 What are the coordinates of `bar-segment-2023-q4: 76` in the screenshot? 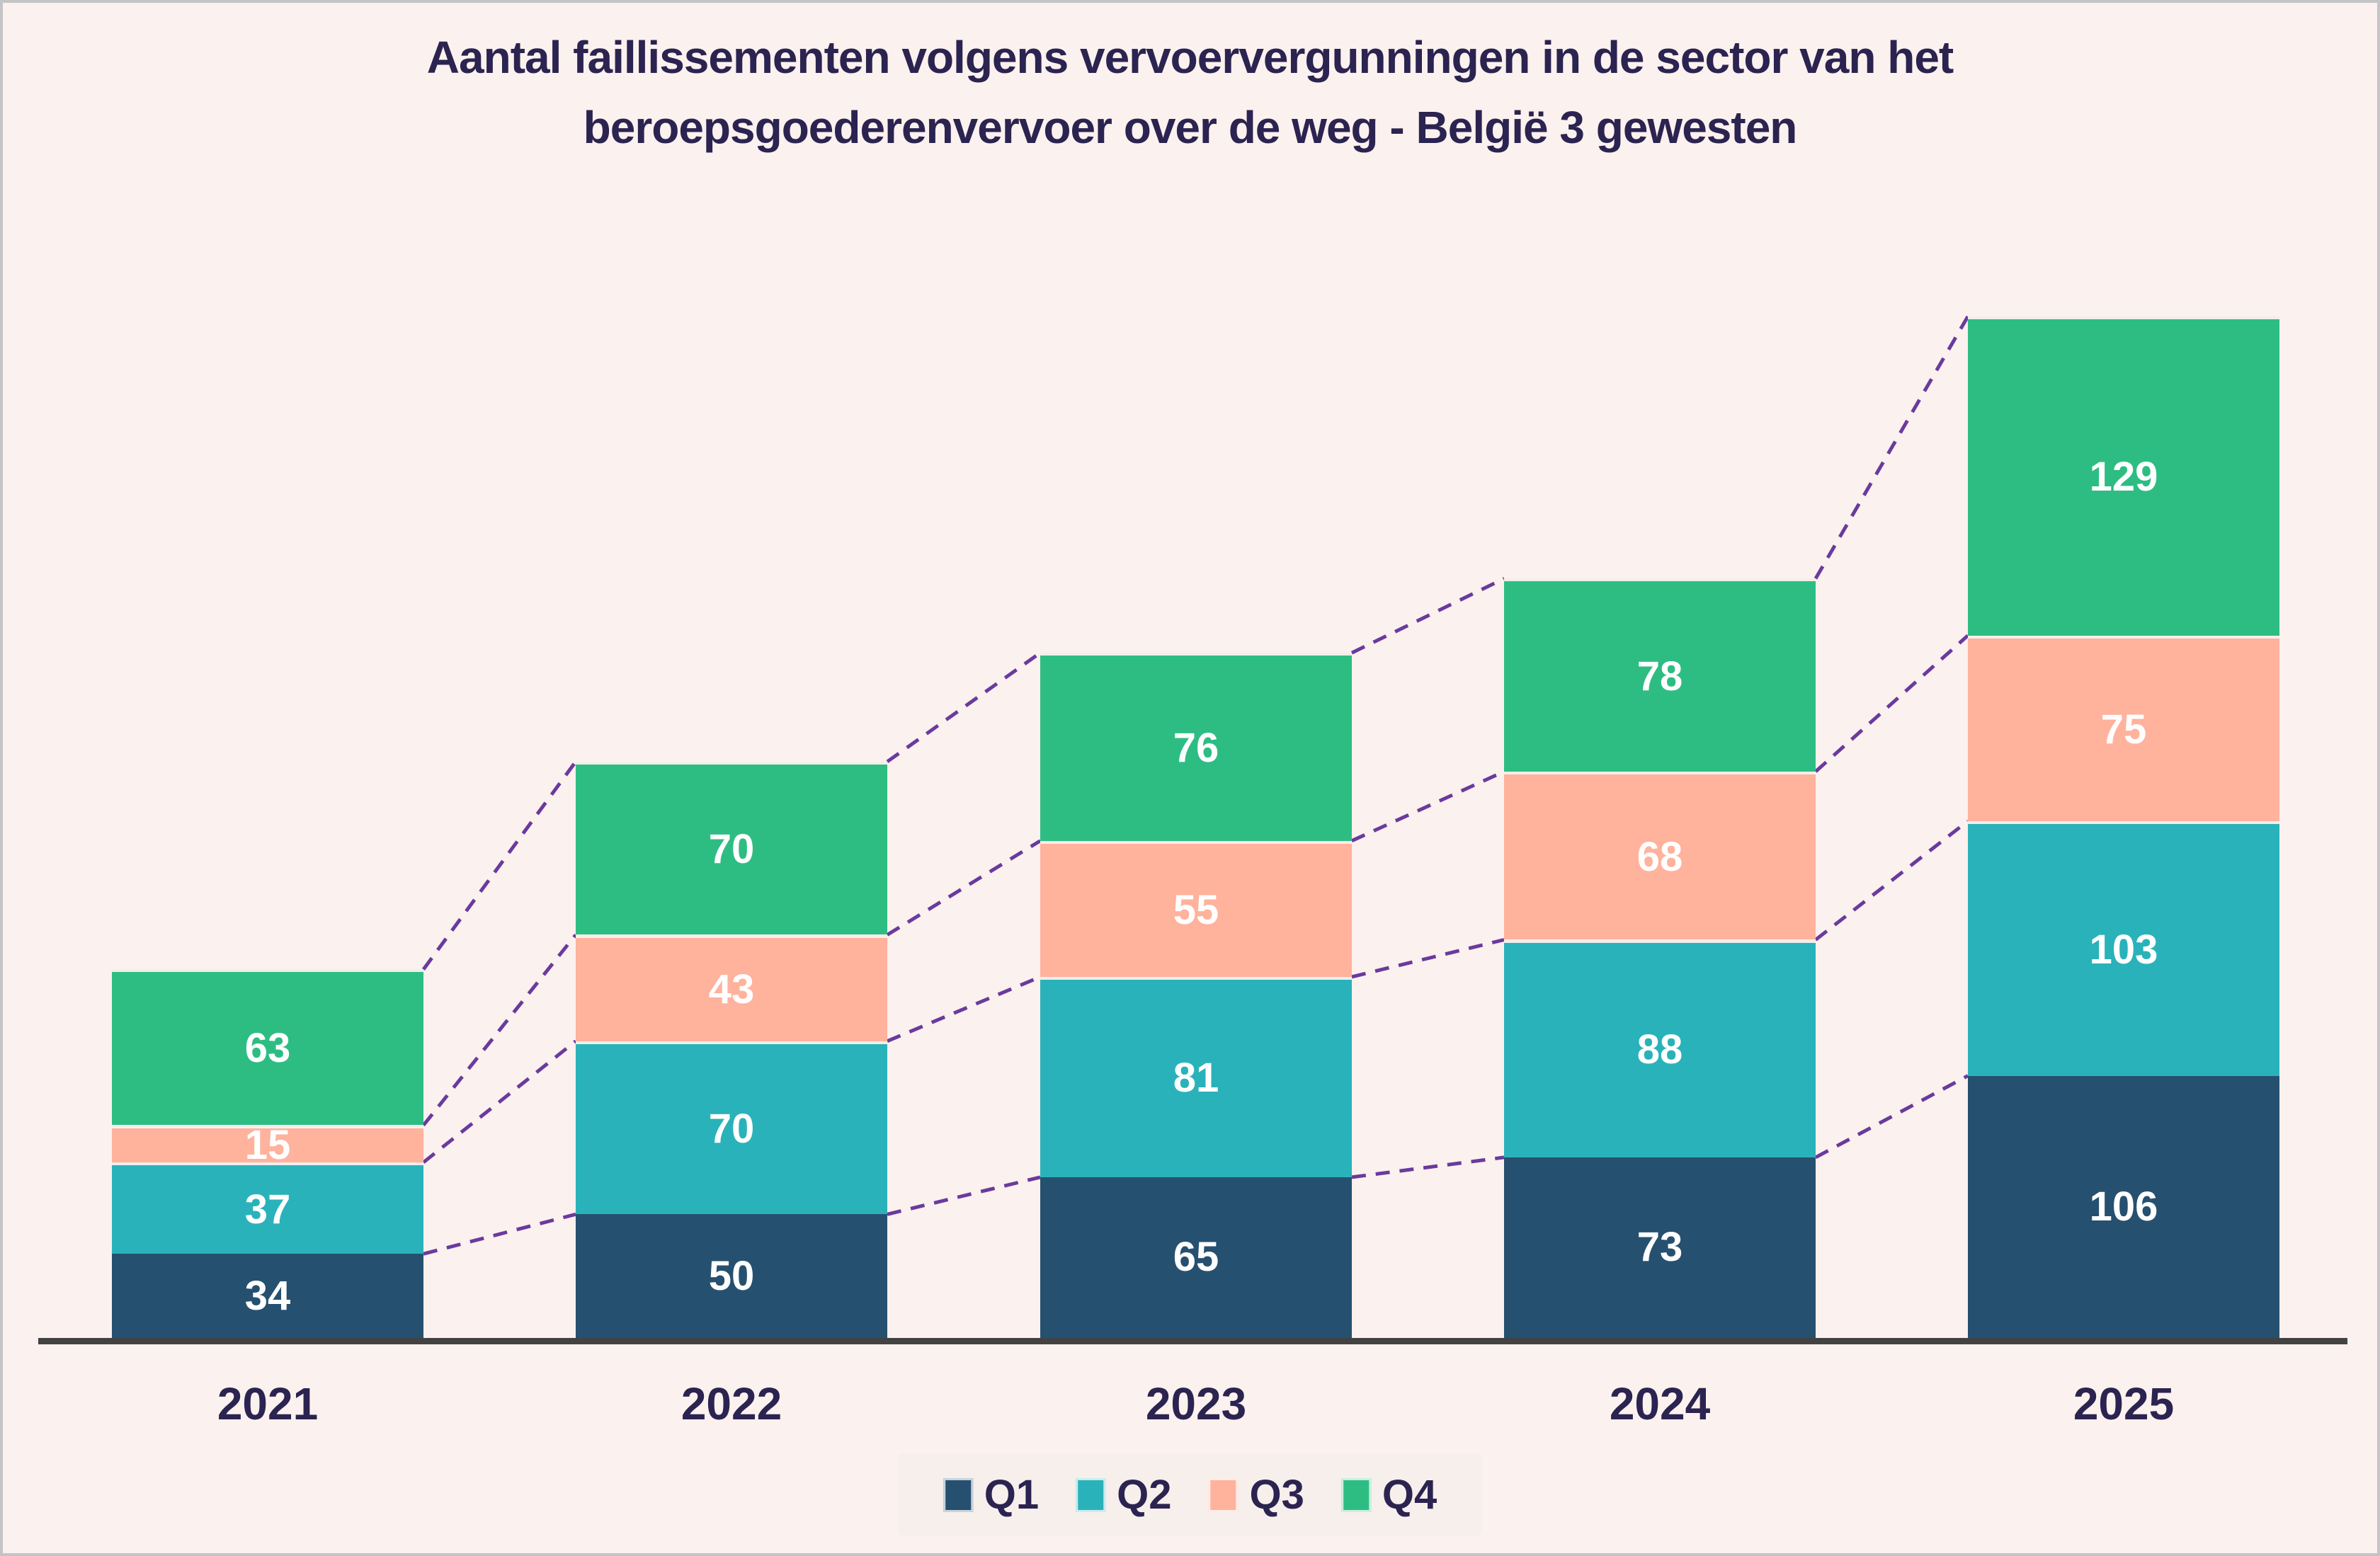 It's located at (1196, 747).